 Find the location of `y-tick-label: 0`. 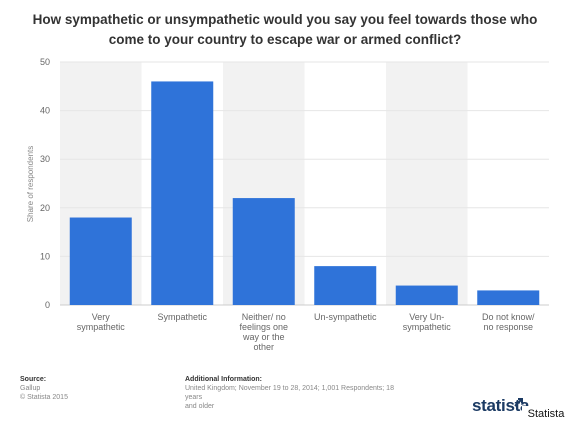

y-tick-label: 0 is located at coordinates (47, 305).